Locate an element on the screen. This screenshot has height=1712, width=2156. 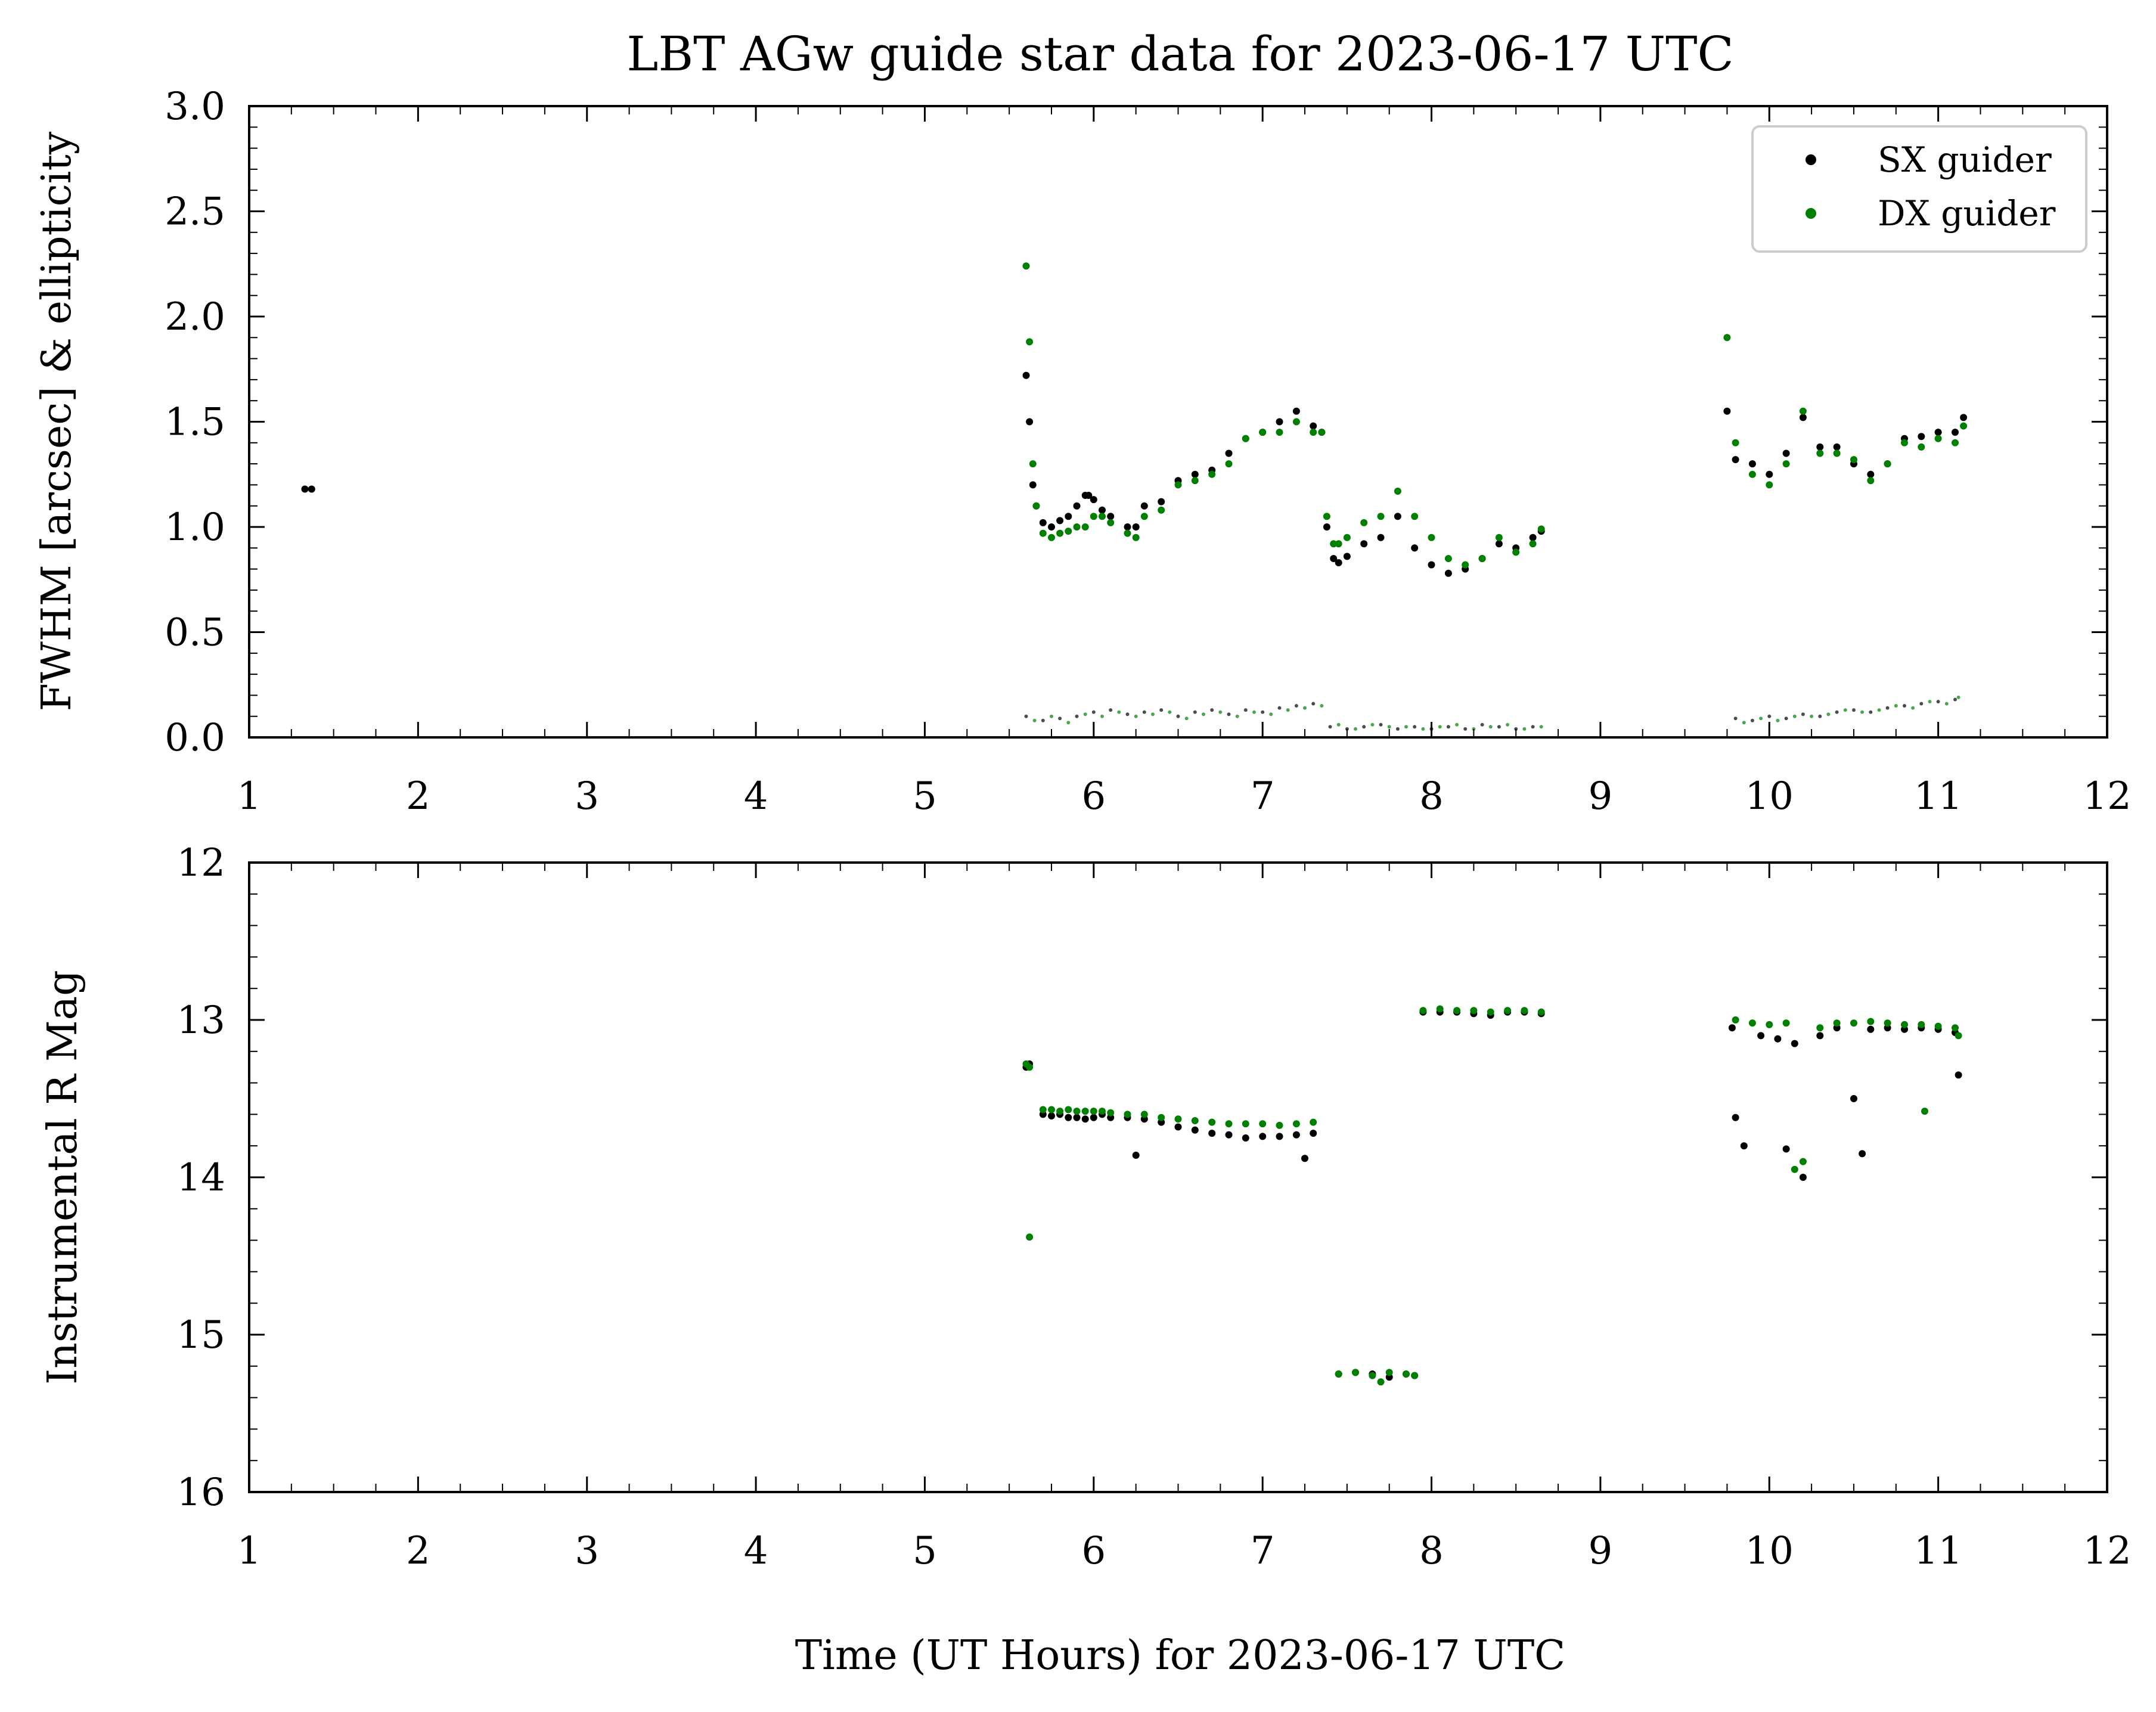
x-tick-label: 5 is located at coordinates (925, 1551).